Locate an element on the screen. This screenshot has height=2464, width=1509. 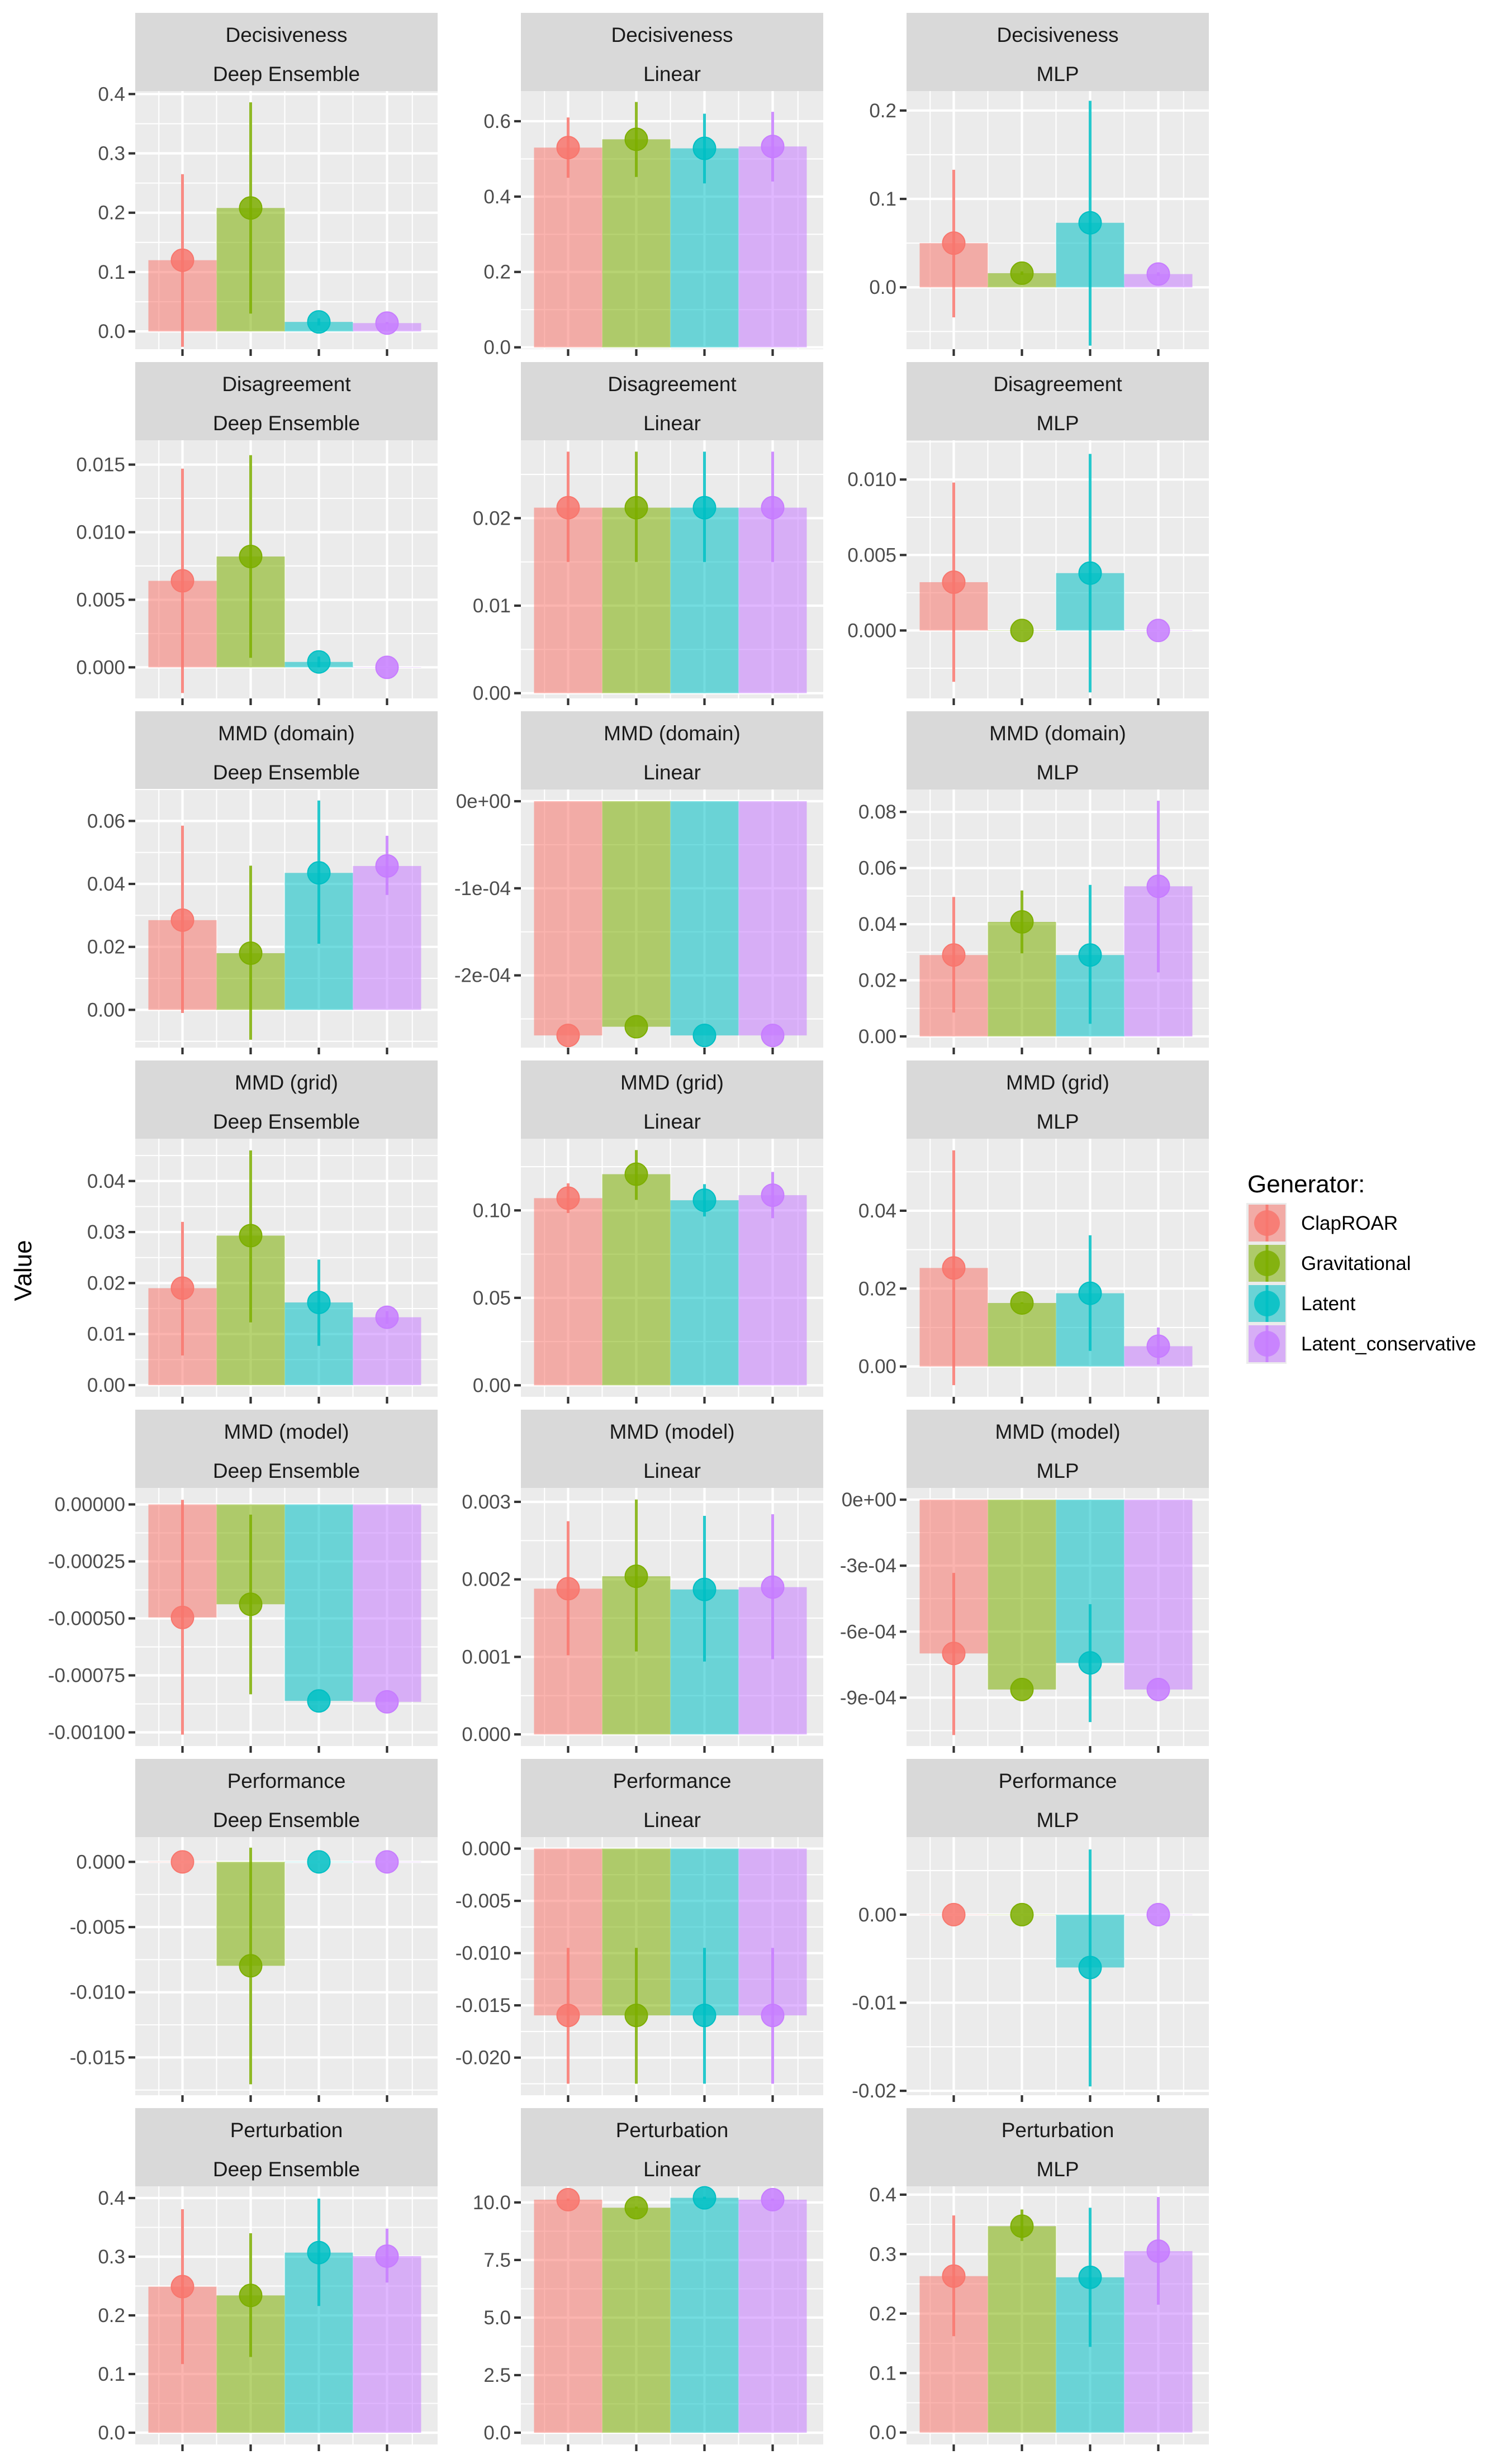
y-tick-label: -9e-04 is located at coordinates (868, 1698).